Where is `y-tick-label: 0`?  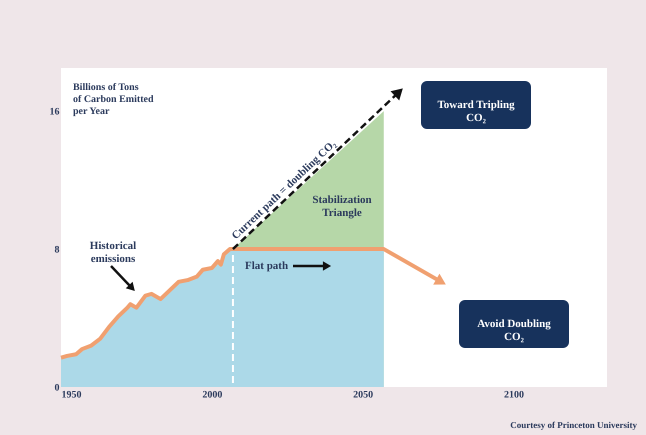
y-tick-label: 0 is located at coordinates (57, 388).